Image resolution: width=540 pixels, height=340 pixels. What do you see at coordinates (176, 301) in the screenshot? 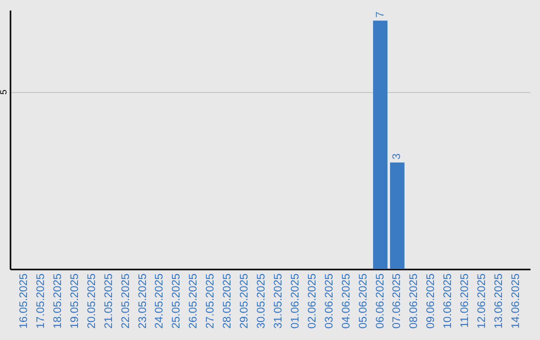
I see `x-tick-label: 25.05.2025` at bounding box center [176, 301].